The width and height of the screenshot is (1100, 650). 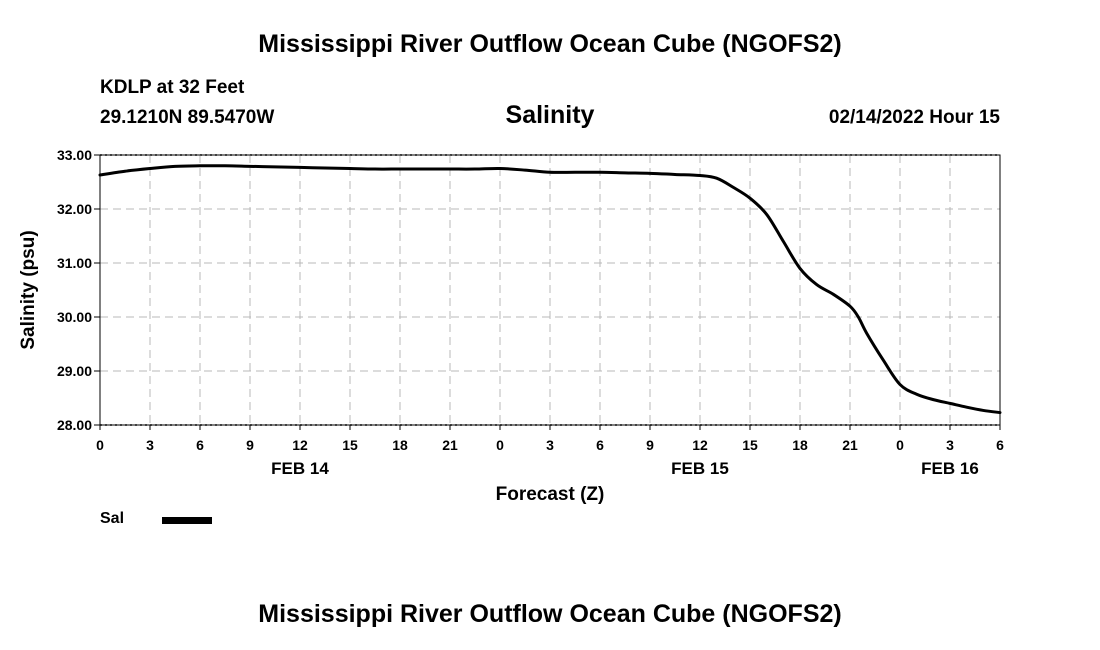 I want to click on coordinates-label: 29.1210N 89.5470W, so click(x=187, y=117).